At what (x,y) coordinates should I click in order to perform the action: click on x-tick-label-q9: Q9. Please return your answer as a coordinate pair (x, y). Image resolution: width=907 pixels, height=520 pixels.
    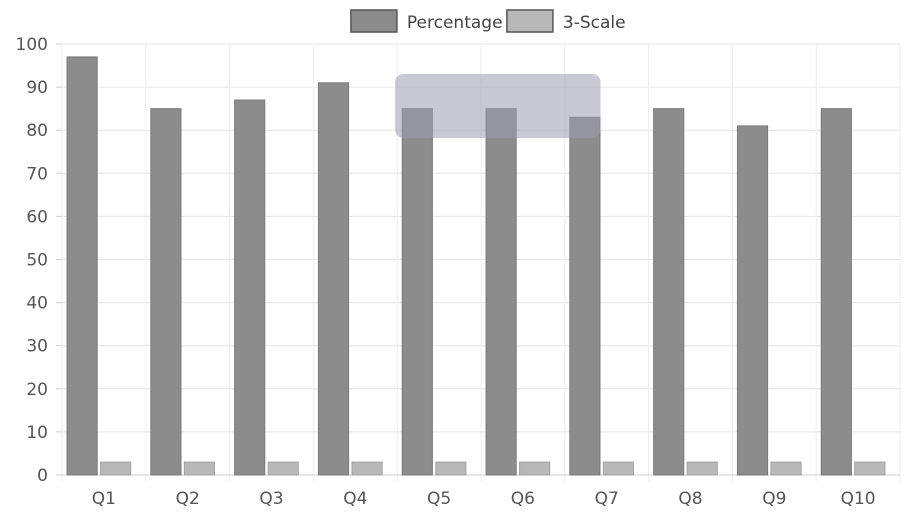
    Looking at the image, I should click on (774, 499).